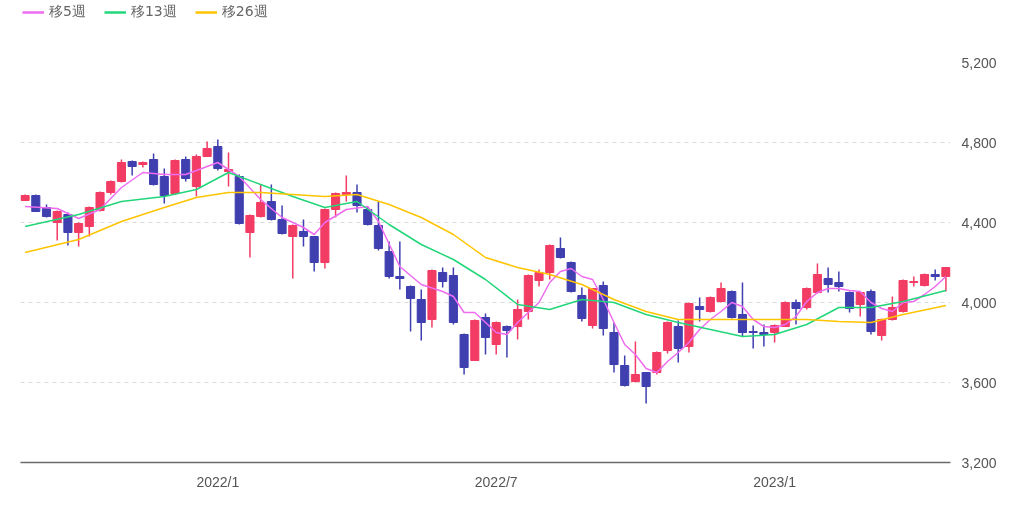 The width and height of the screenshot is (1024, 514). I want to click on y-tick-label: 5,200, so click(979, 62).